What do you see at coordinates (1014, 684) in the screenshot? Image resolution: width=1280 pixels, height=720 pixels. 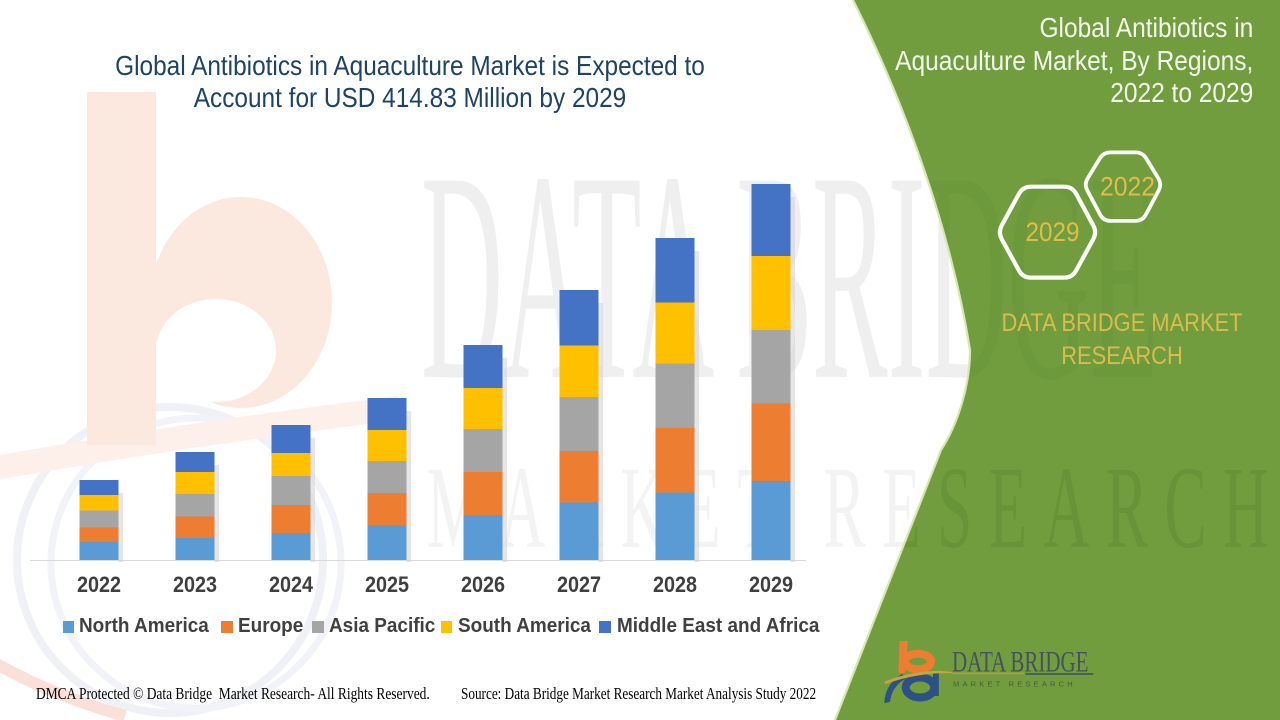 I see `svg-text: MARKET RESEARCH` at bounding box center [1014, 684].